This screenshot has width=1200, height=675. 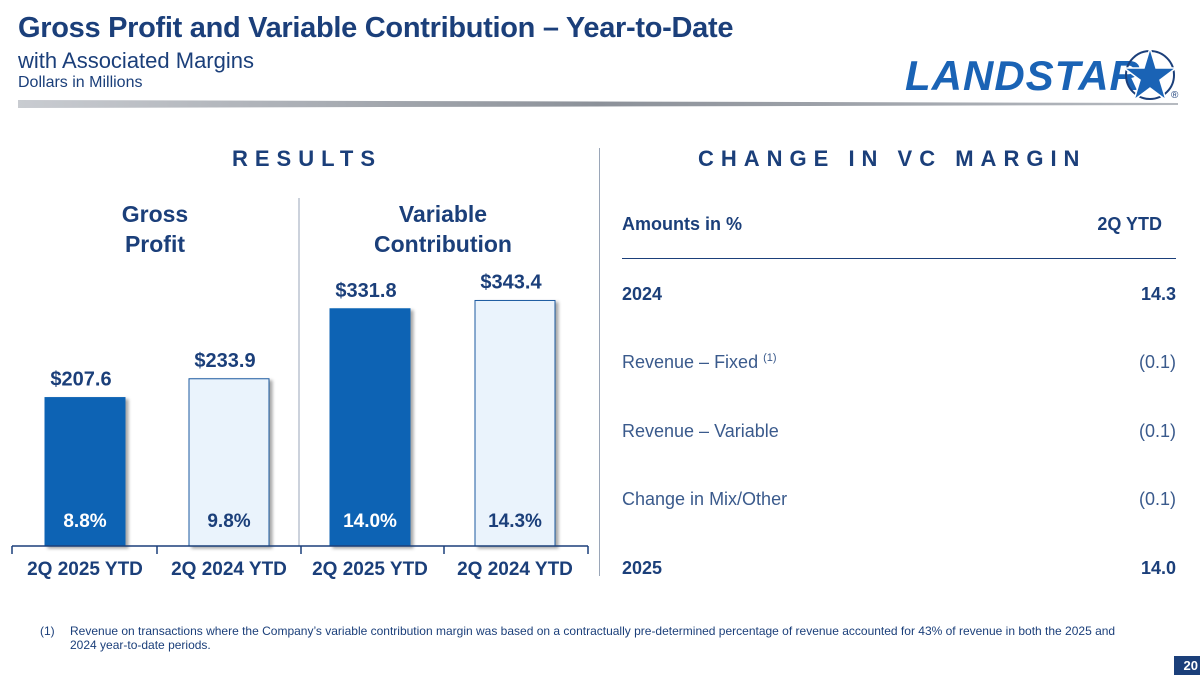 I want to click on row-label: Revenue – Fixed, so click(x=690, y=362).